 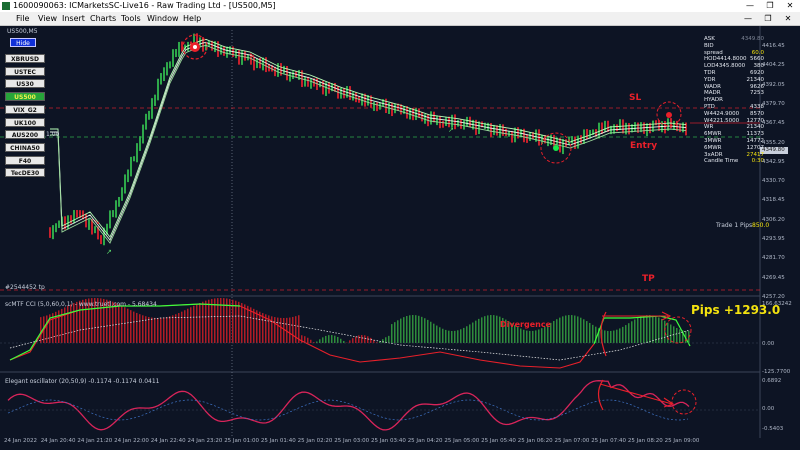 I want to click on menu-view: View, so click(x=47, y=18).